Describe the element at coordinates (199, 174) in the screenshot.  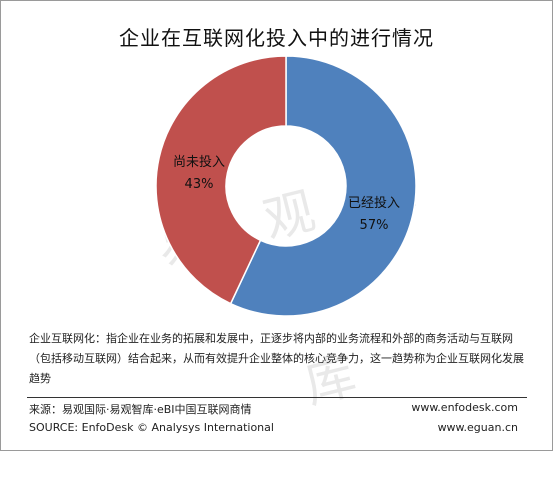
I see `slice-label-not-invested: 尚未投入 43%` at that location.